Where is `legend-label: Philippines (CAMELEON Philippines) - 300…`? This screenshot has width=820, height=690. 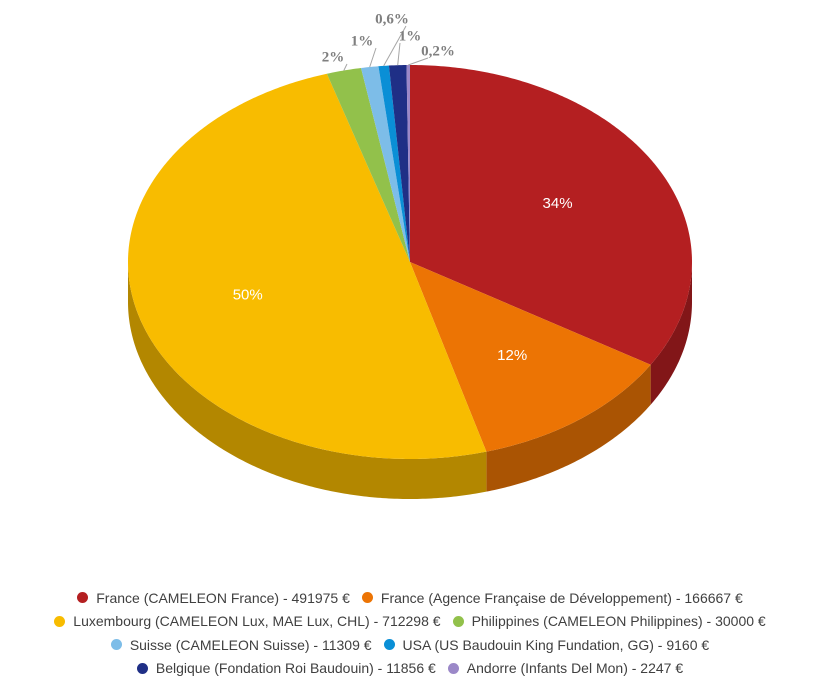
legend-label: Philippines (CAMELEON Philippines) - 300… is located at coordinates (618, 621).